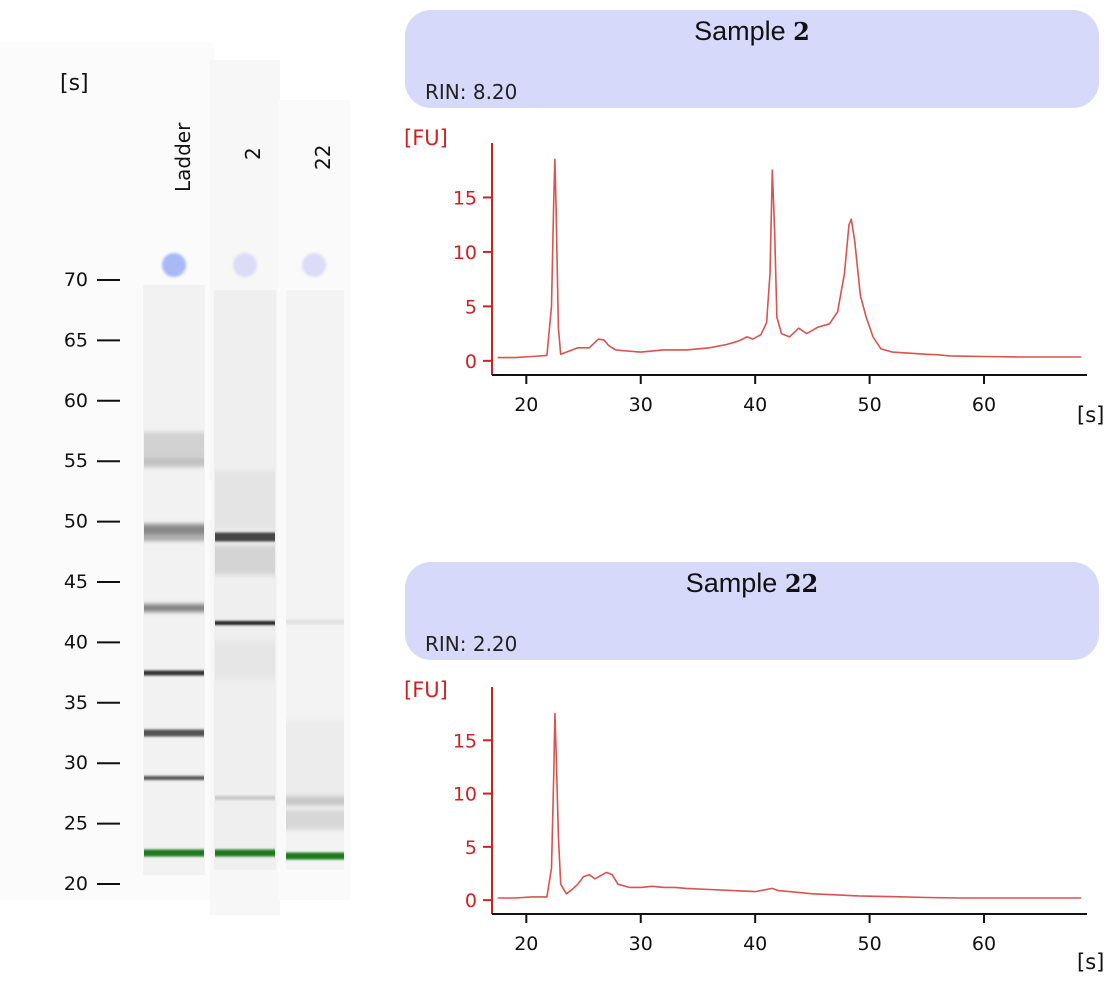 The image size is (1120, 983). I want to click on gel-tick-label: 50, so click(76, 522).